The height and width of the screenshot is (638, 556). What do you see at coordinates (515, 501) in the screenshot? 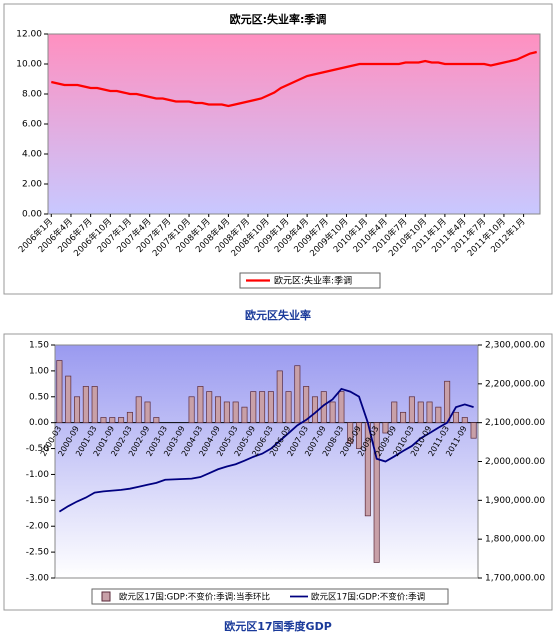
I see `y2-tick-label: 1,900,000.00` at bounding box center [515, 501].